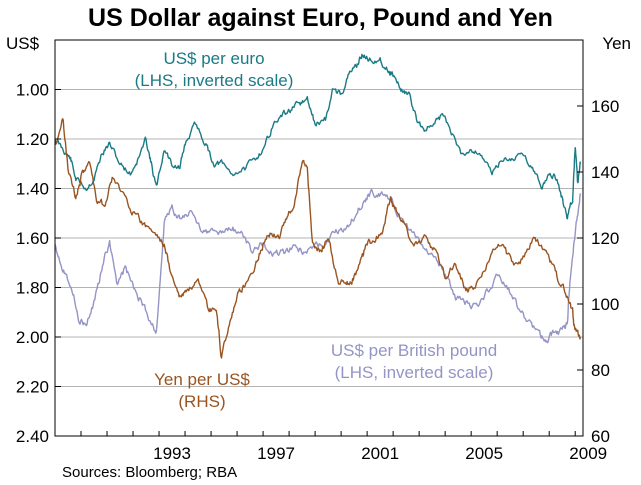  Describe the element at coordinates (600, 370) in the screenshot. I see `right-tick-label: 80` at that location.